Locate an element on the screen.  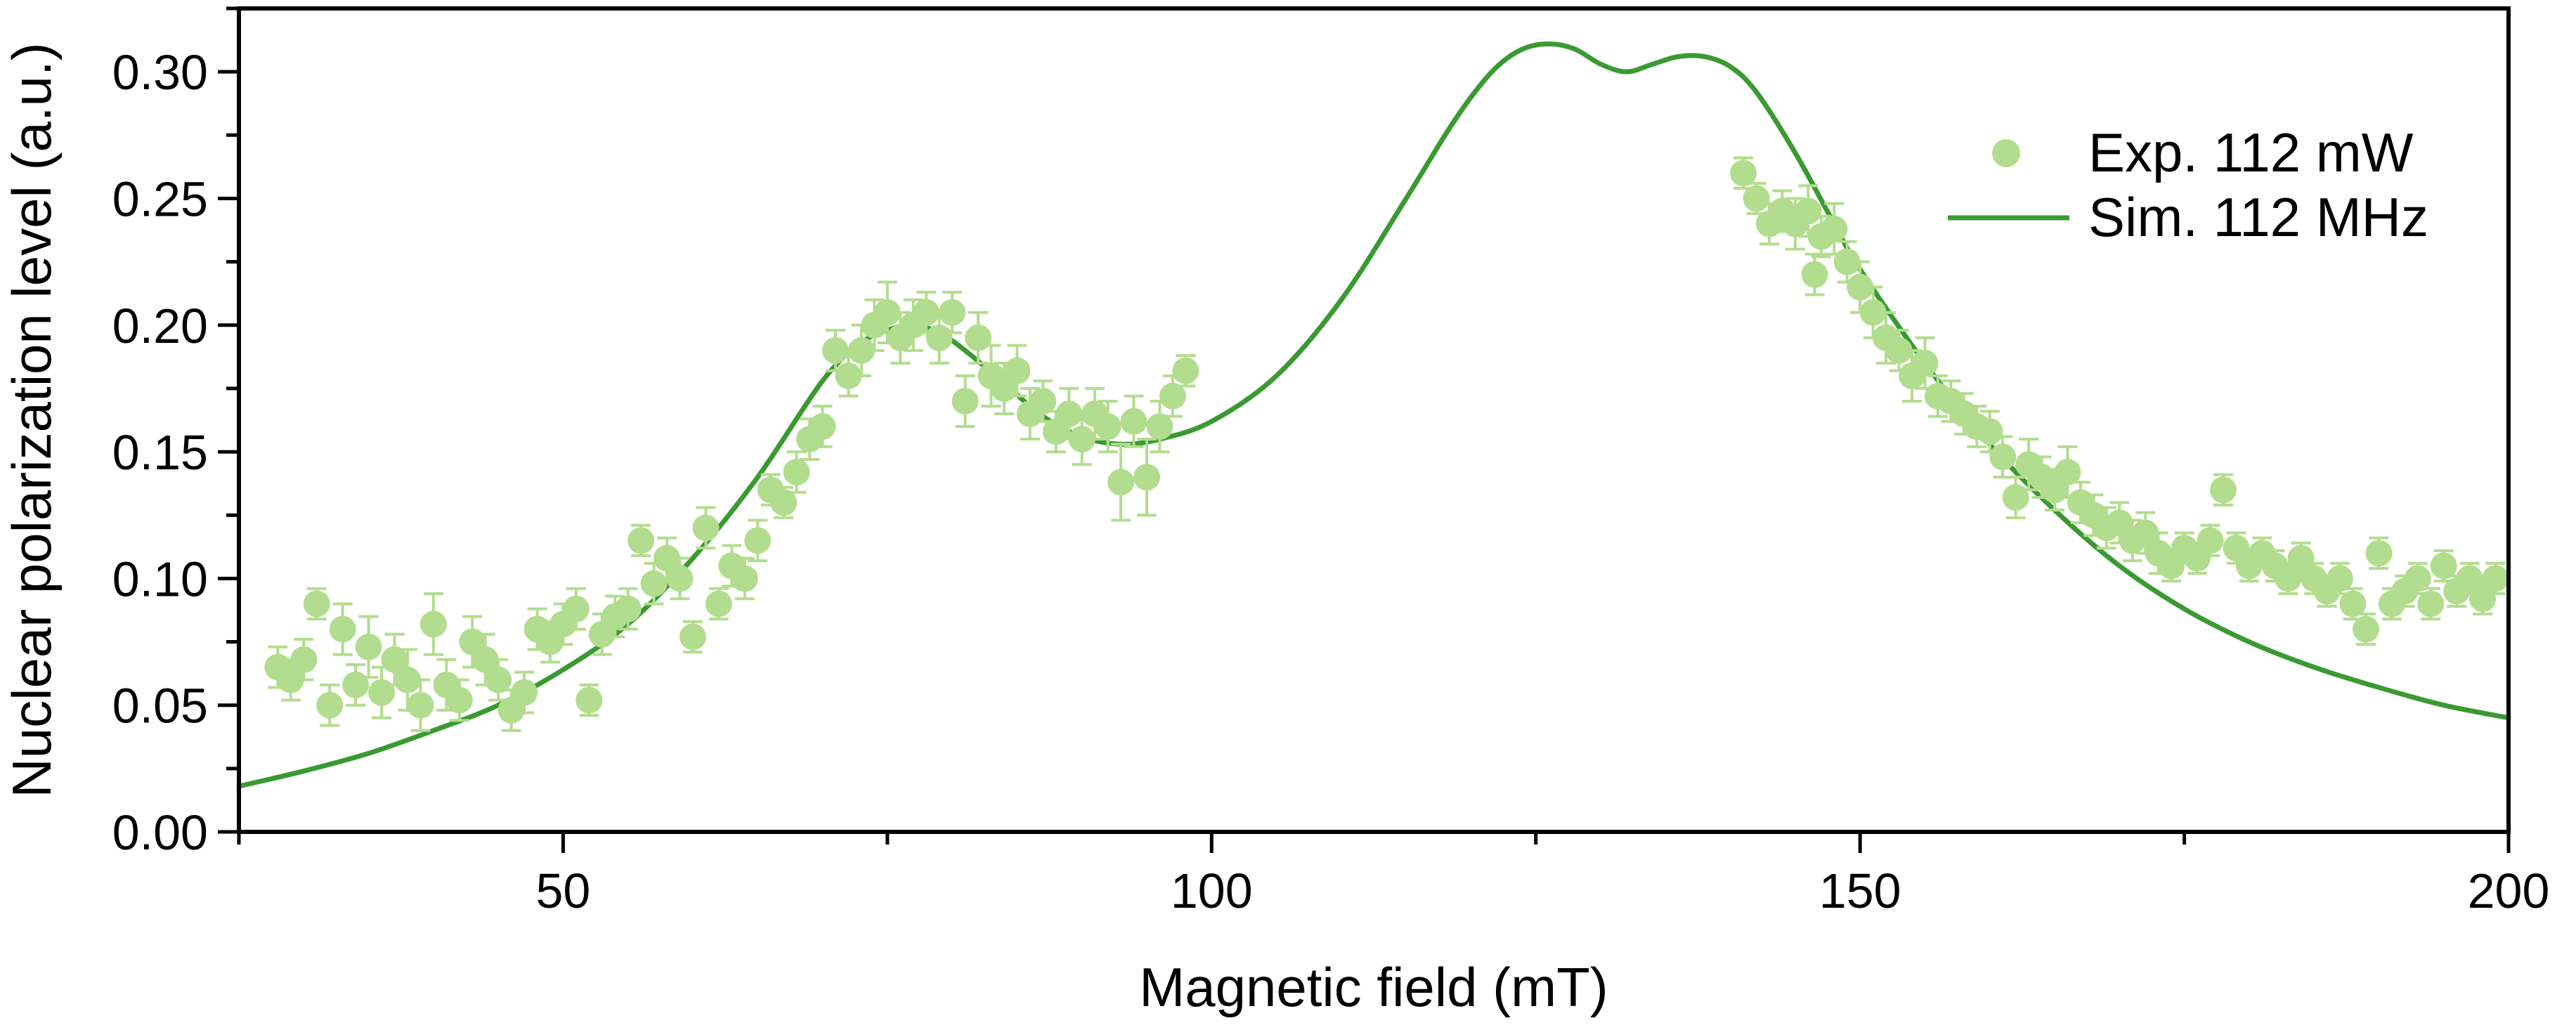
y-tick-label: 0.10 is located at coordinates (160, 579).